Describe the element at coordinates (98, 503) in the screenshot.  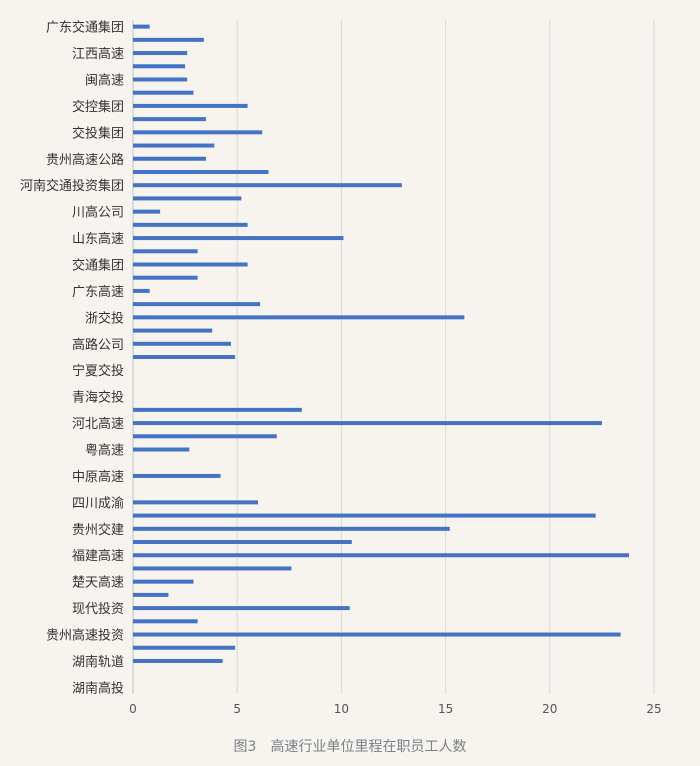
I see `category-label: 四川成渝` at that location.